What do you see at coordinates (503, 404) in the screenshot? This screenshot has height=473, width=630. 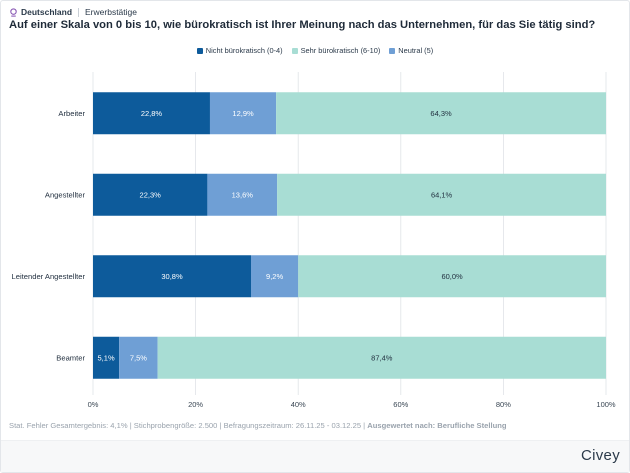 I see `x-tick-label: 80%` at bounding box center [503, 404].